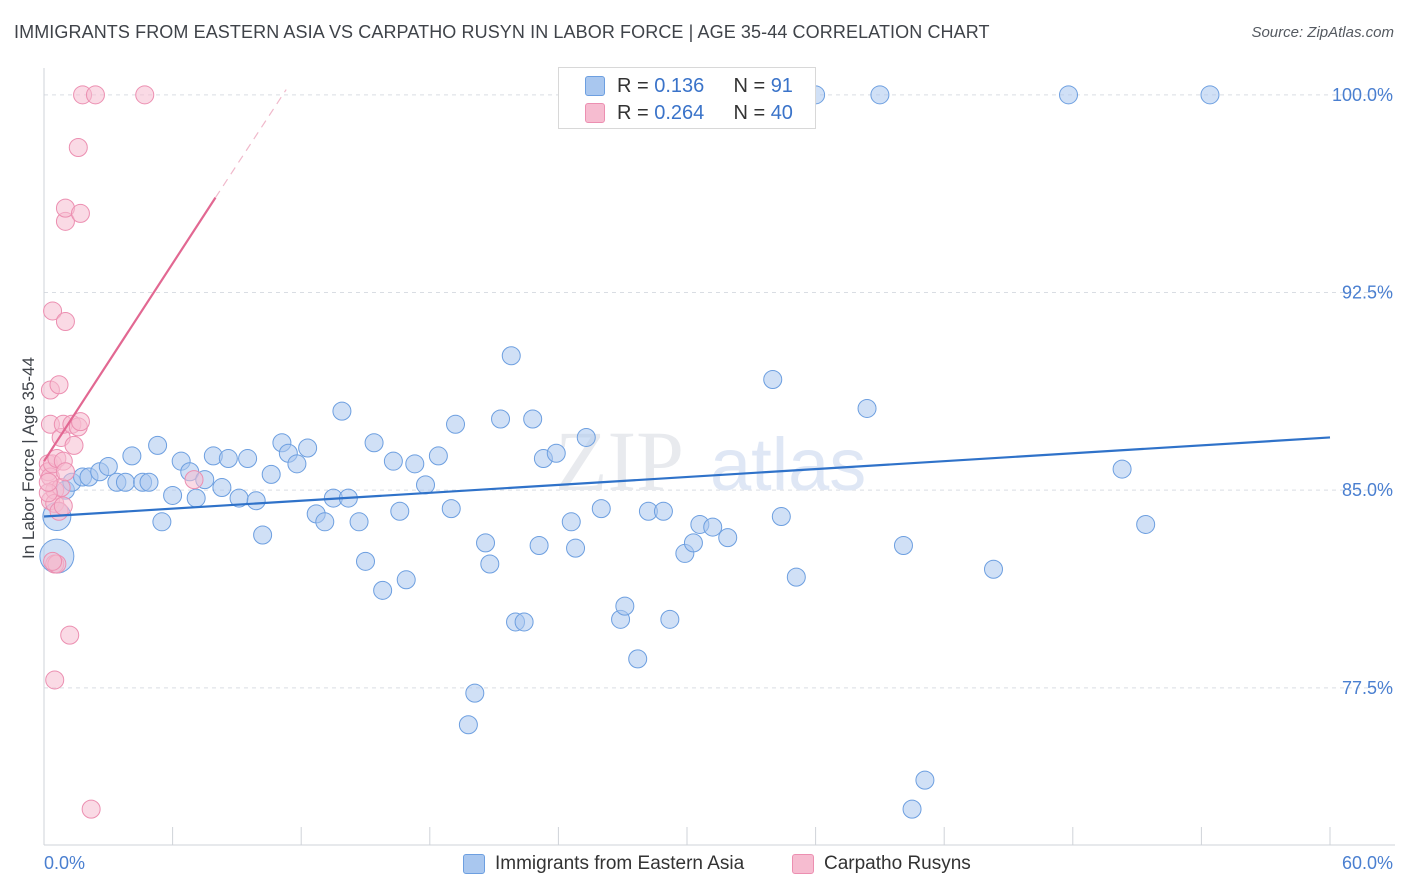  I want to click on y-tick-labels: 77.5% 85.0% 92.5% 100.0%, so click(1362, 391).